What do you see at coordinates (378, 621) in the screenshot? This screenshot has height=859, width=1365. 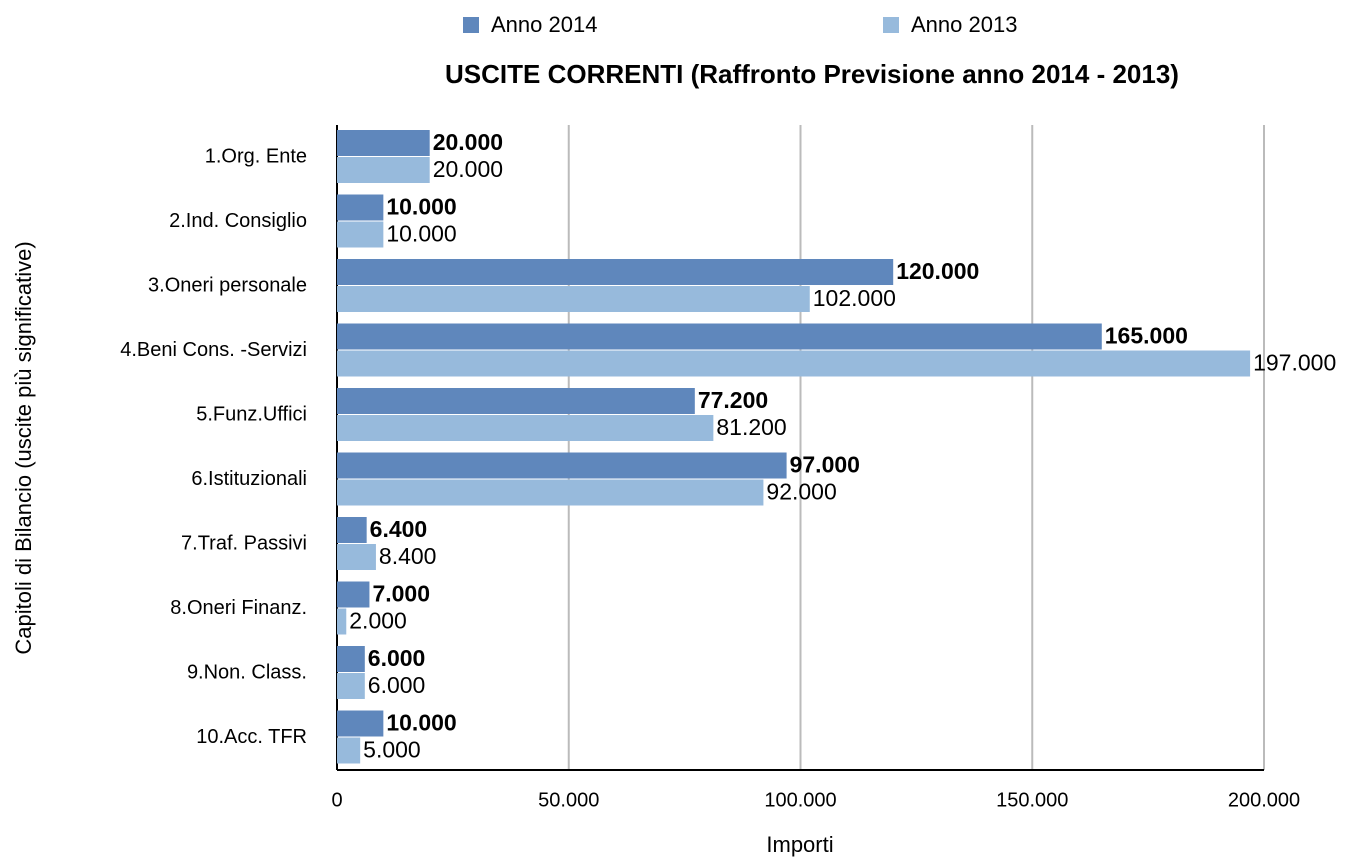 I see `data-label: 2.000` at bounding box center [378, 621].